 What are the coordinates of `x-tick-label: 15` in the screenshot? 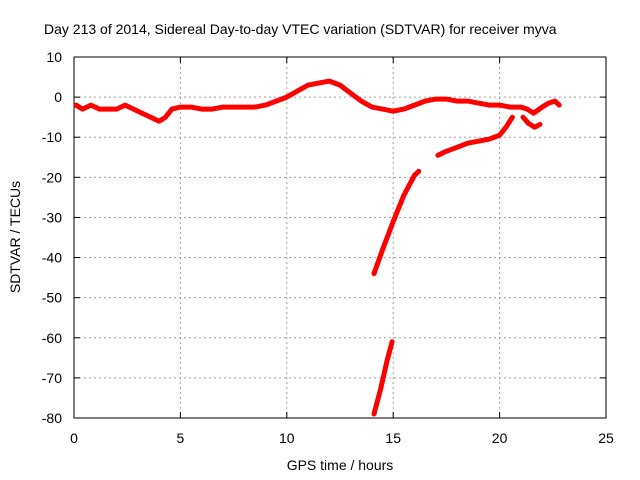 It's located at (393, 438).